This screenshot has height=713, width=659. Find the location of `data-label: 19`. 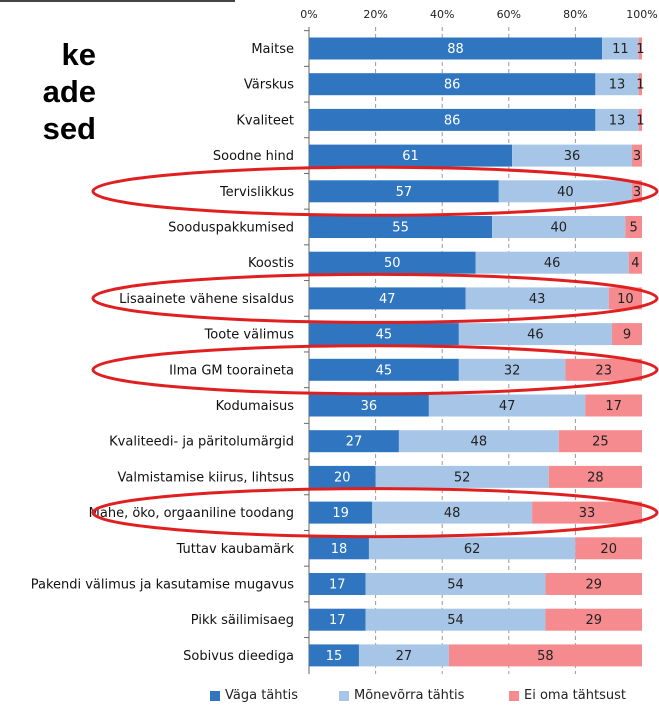

data-label: 19 is located at coordinates (340, 513).